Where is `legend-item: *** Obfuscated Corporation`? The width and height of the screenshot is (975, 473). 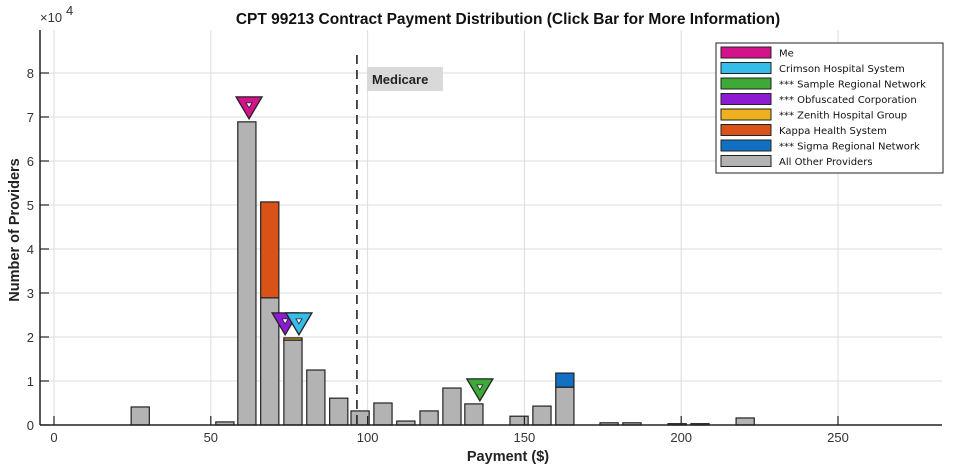
legend-item: *** Obfuscated Corporation is located at coordinates (818, 99).